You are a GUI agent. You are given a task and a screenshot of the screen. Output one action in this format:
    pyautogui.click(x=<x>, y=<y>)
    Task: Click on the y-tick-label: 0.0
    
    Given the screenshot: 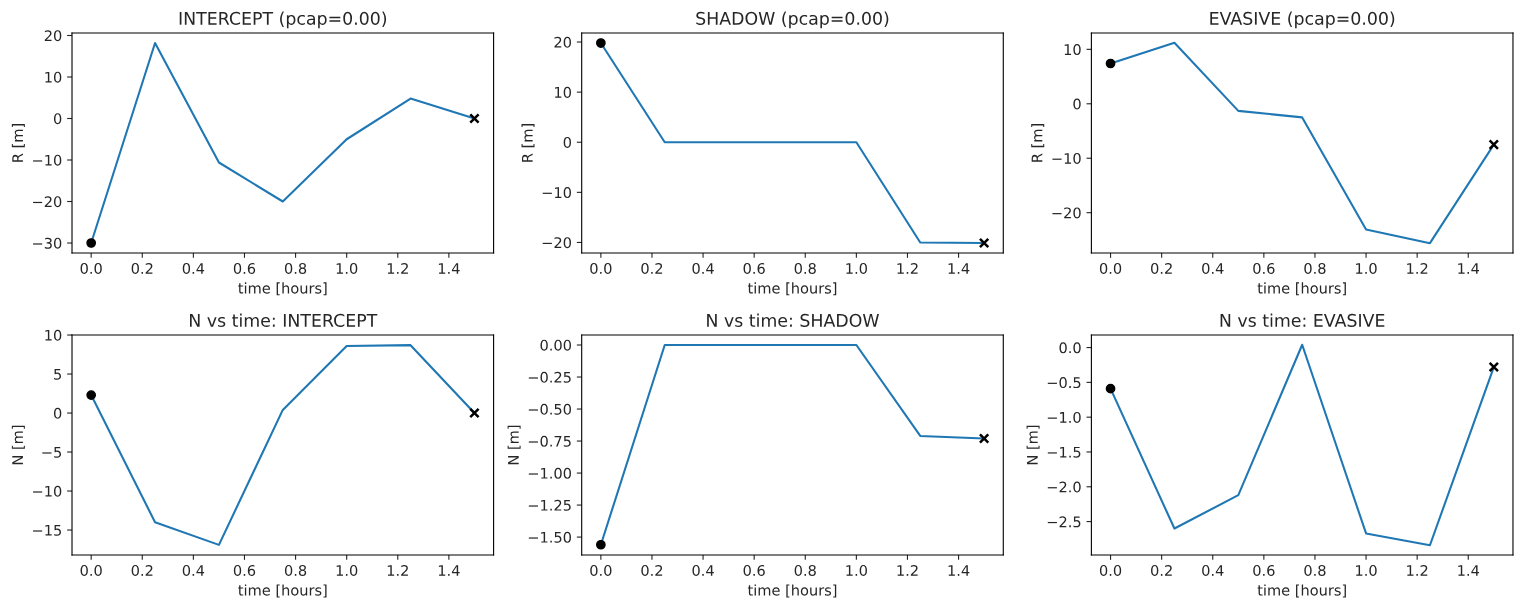 What is the action you would take?
    pyautogui.click(x=1070, y=348)
    